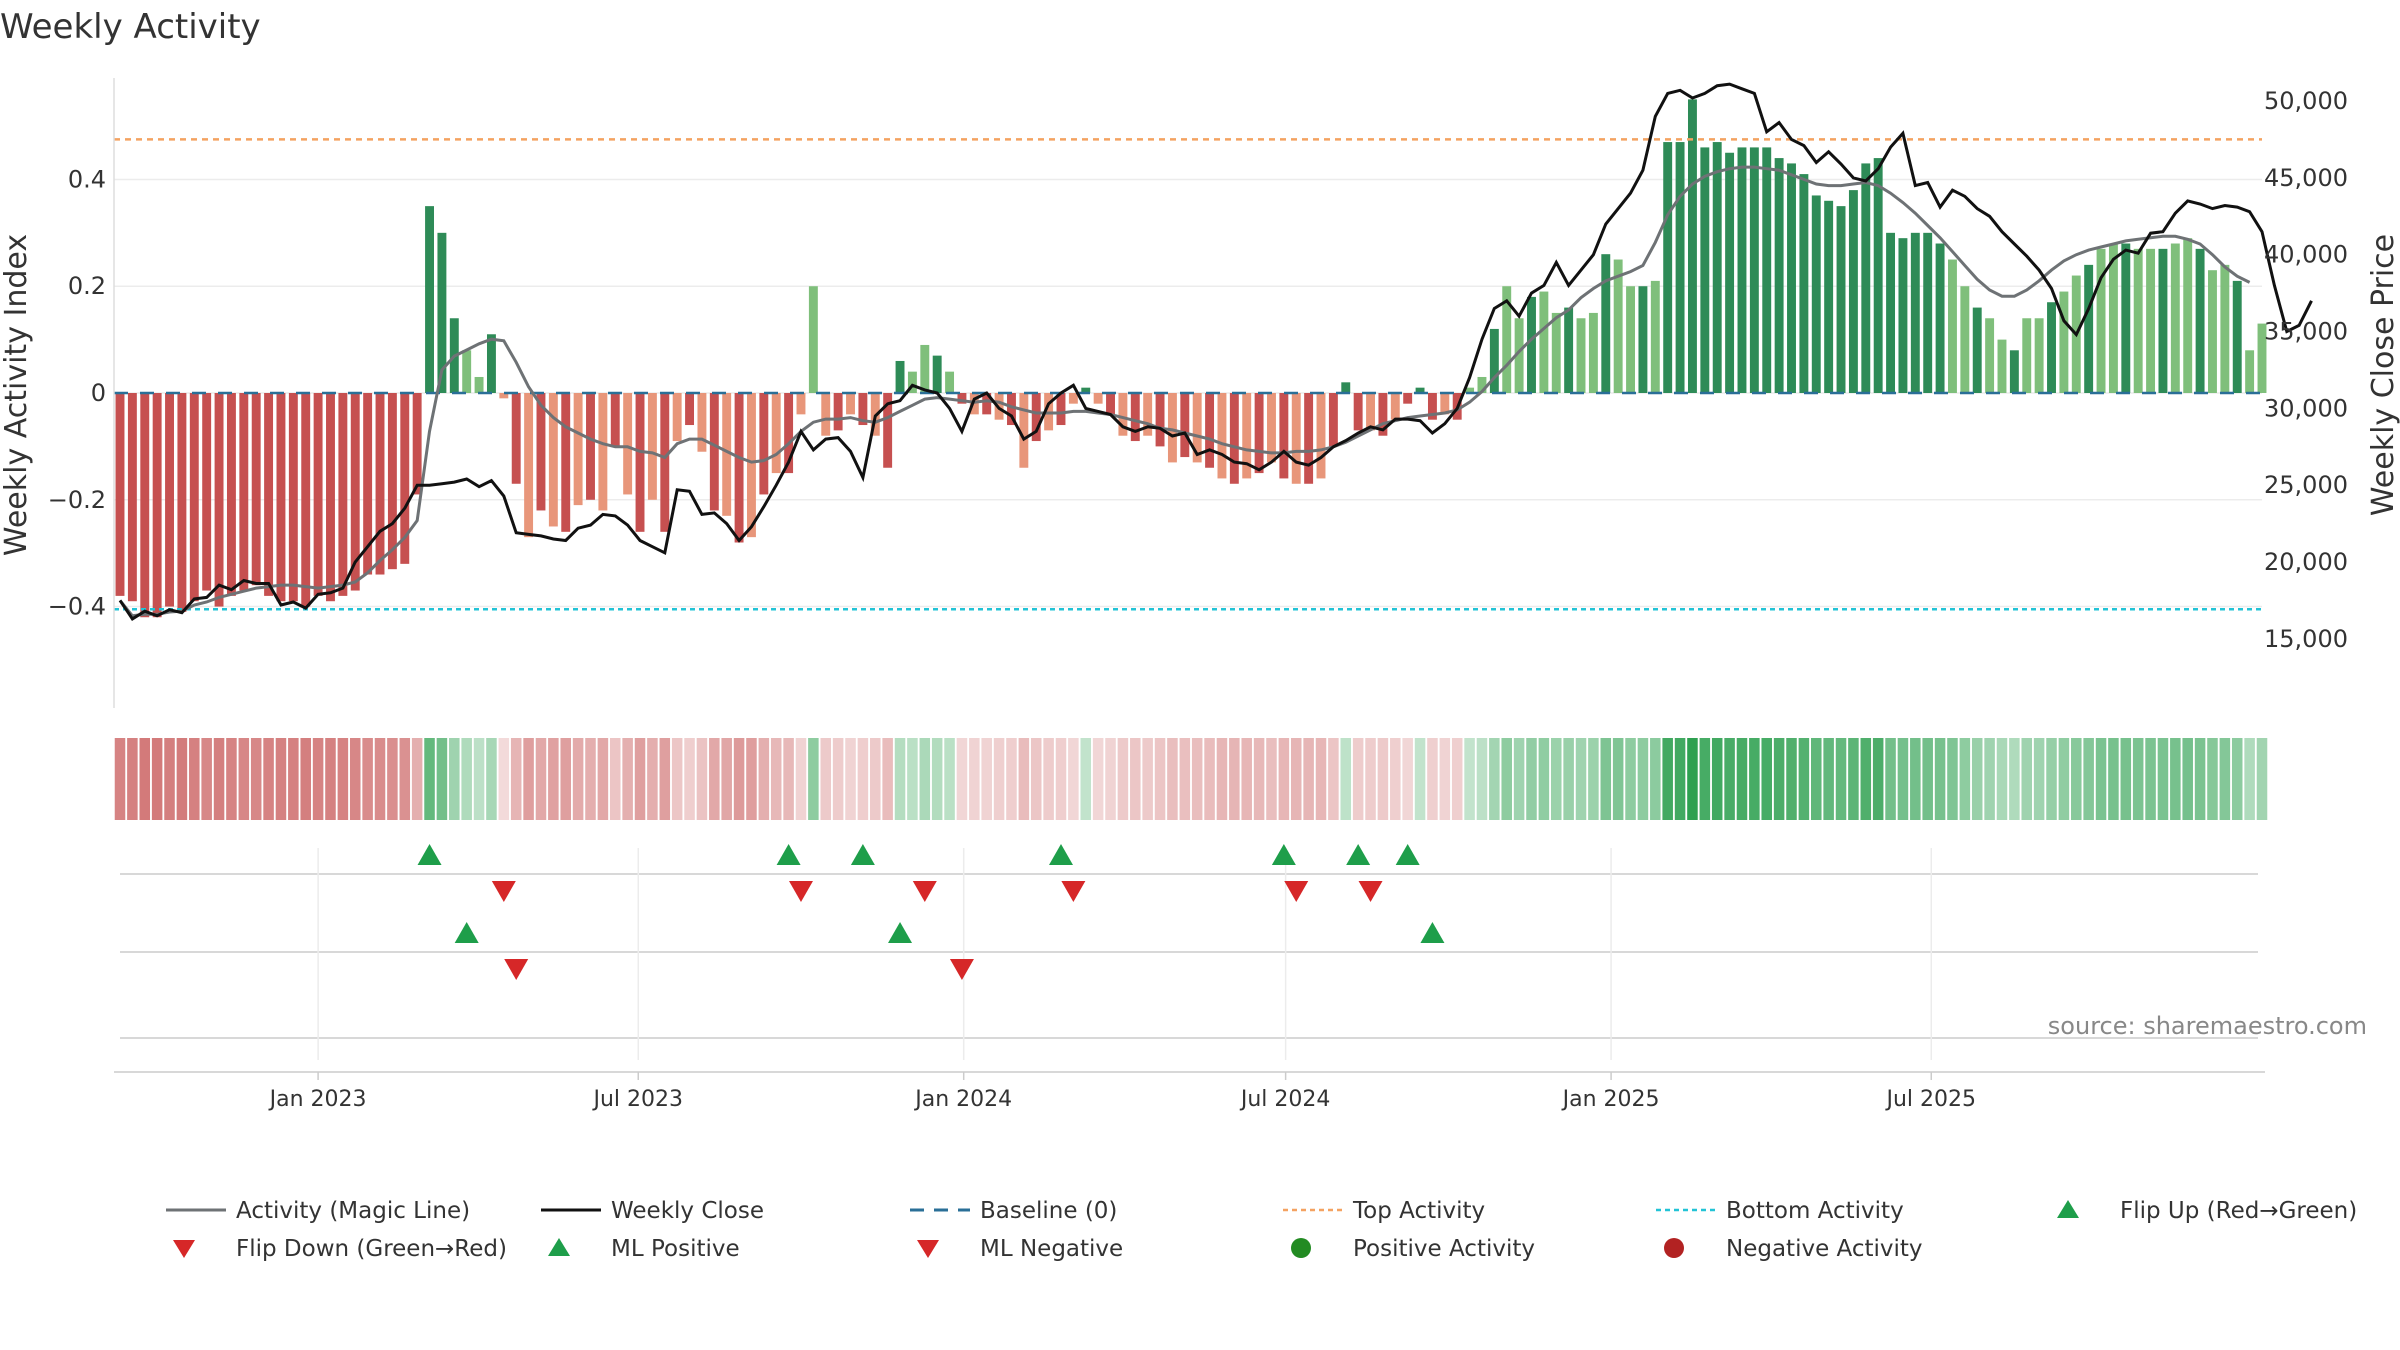  I want to click on y-left-tick-label: −0.2, so click(77, 500).